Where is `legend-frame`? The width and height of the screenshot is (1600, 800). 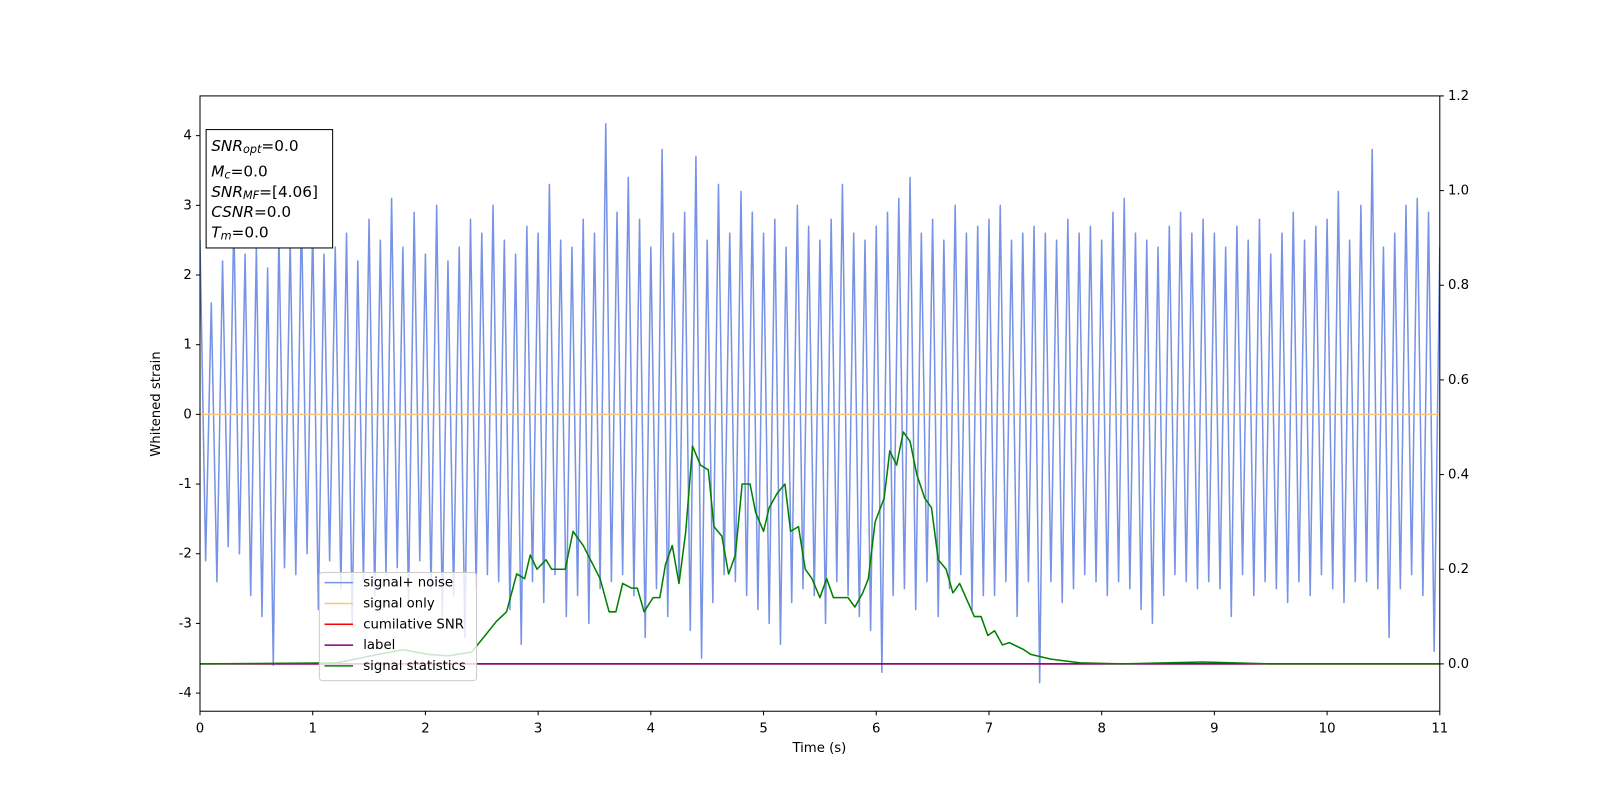
legend-frame is located at coordinates (398, 626).